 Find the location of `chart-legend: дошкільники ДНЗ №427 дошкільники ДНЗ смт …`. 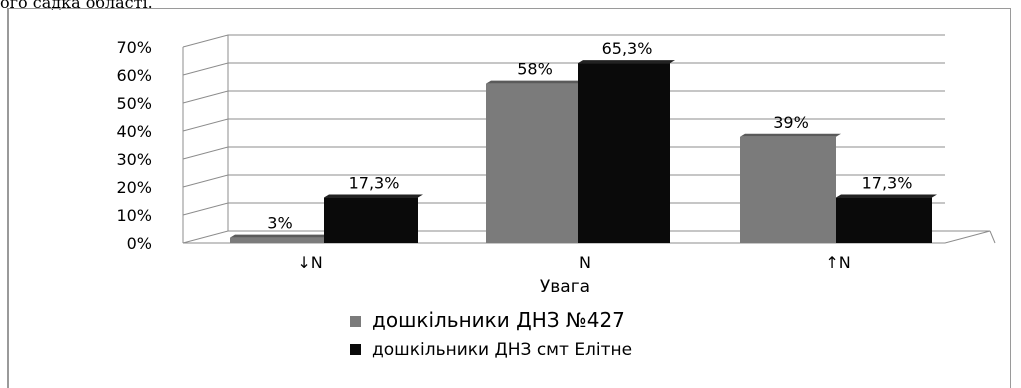

chart-legend: дошкільники ДНЗ №427 дошкільники ДНЗ смт … is located at coordinates (491, 334).